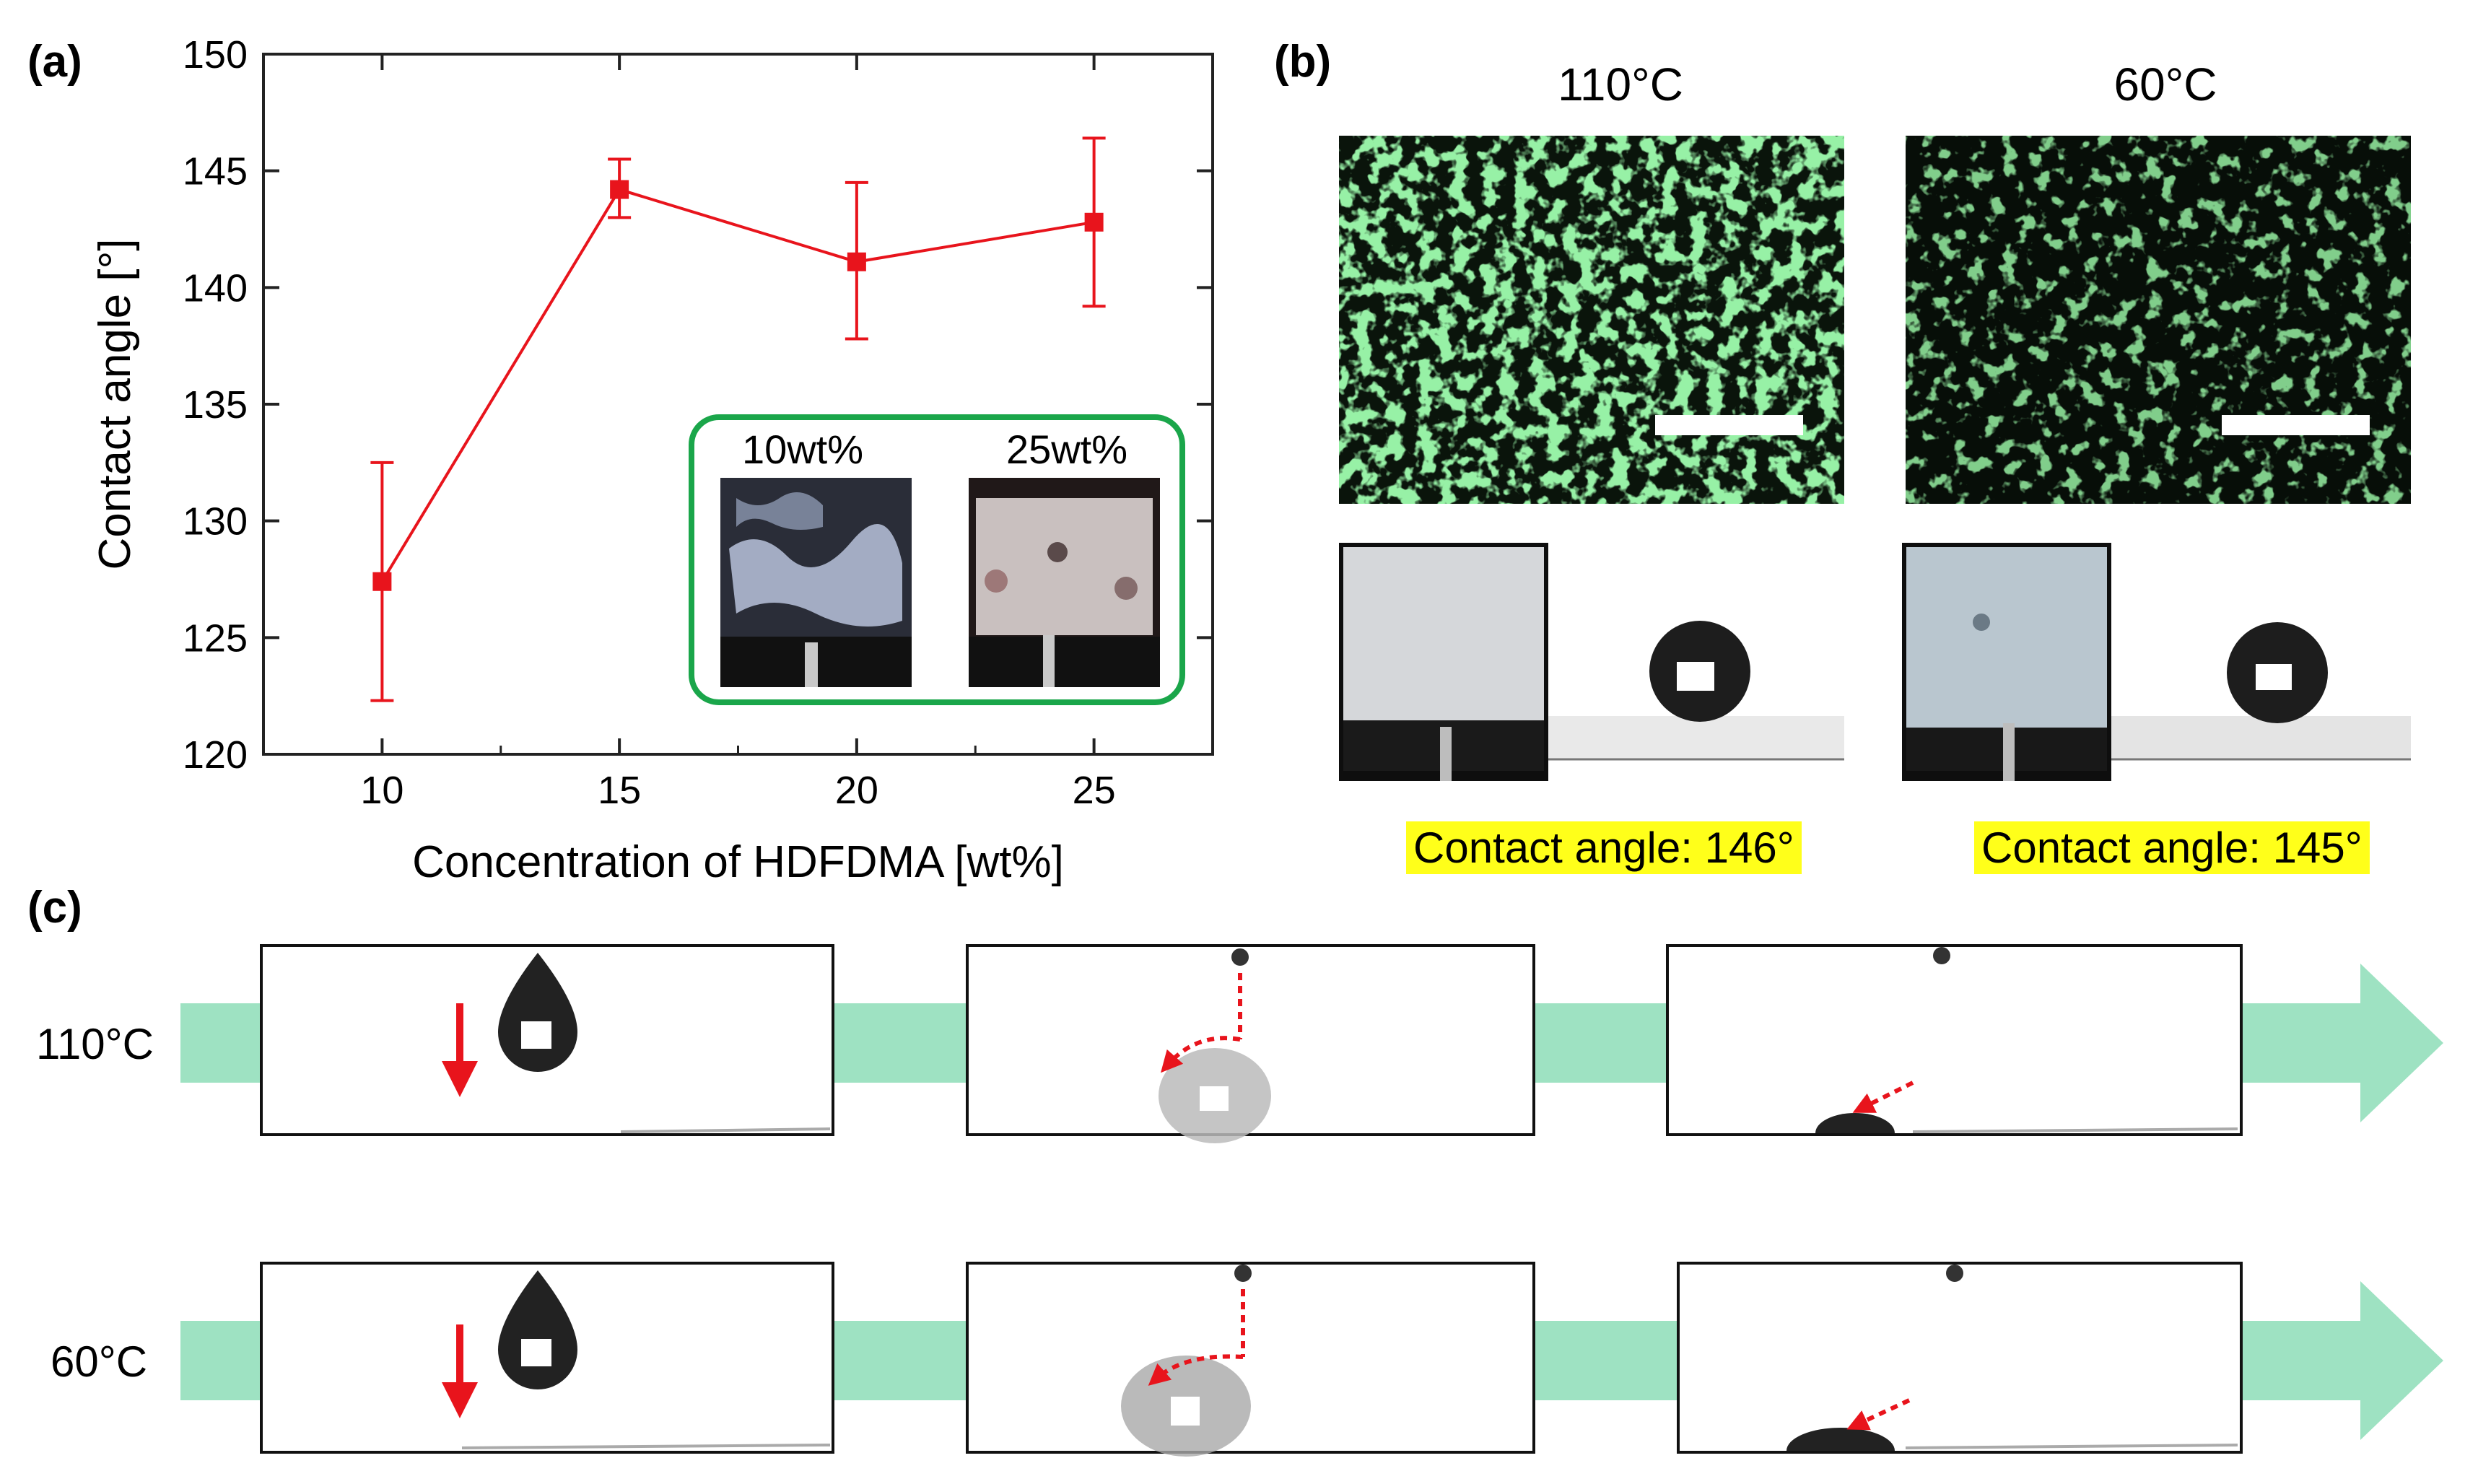  I want to click on y-tick-label: 140, so click(216, 288).